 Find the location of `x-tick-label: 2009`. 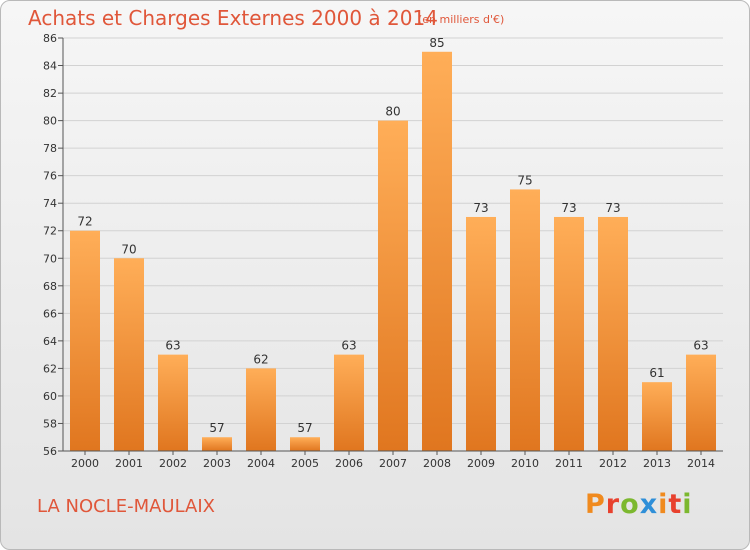

x-tick-label: 2009 is located at coordinates (481, 463).